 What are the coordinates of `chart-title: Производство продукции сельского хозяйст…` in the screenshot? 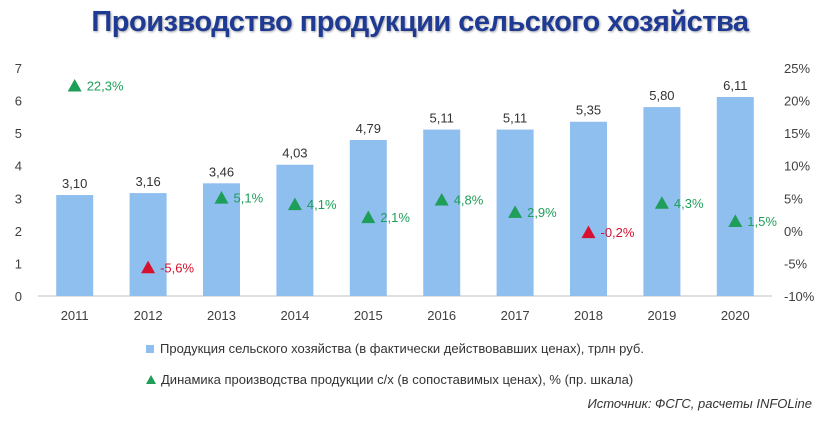 It's located at (420, 22).